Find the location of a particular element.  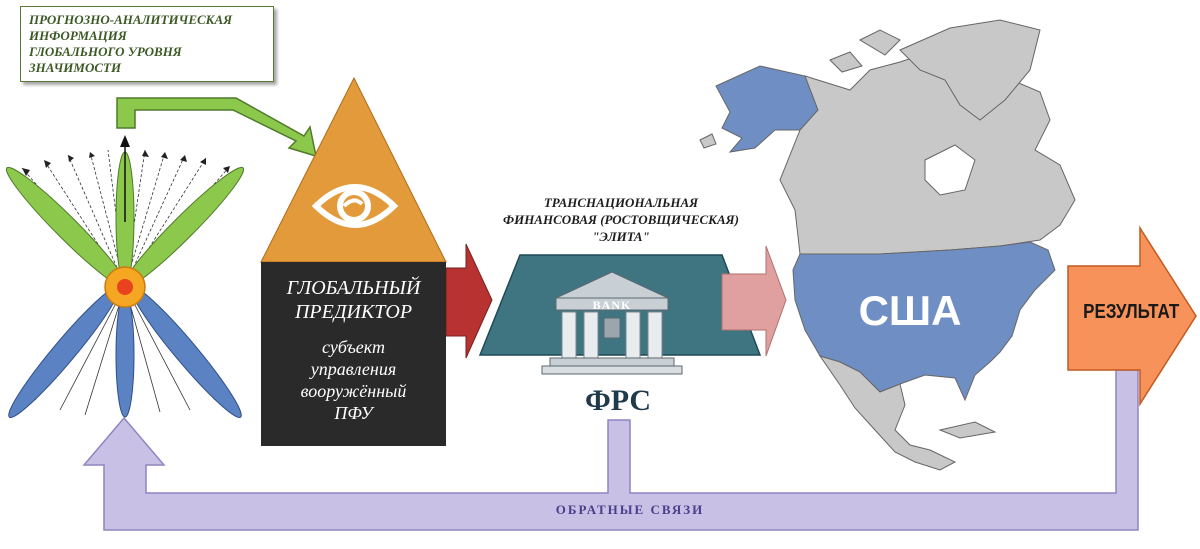

result-arrow is located at coordinates (1132, 316).